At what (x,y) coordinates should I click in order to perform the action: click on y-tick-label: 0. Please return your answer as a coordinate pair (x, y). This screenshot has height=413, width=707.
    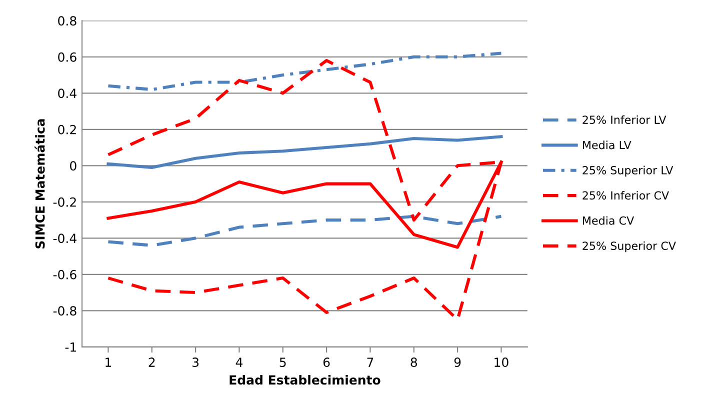
    Looking at the image, I should click on (73, 166).